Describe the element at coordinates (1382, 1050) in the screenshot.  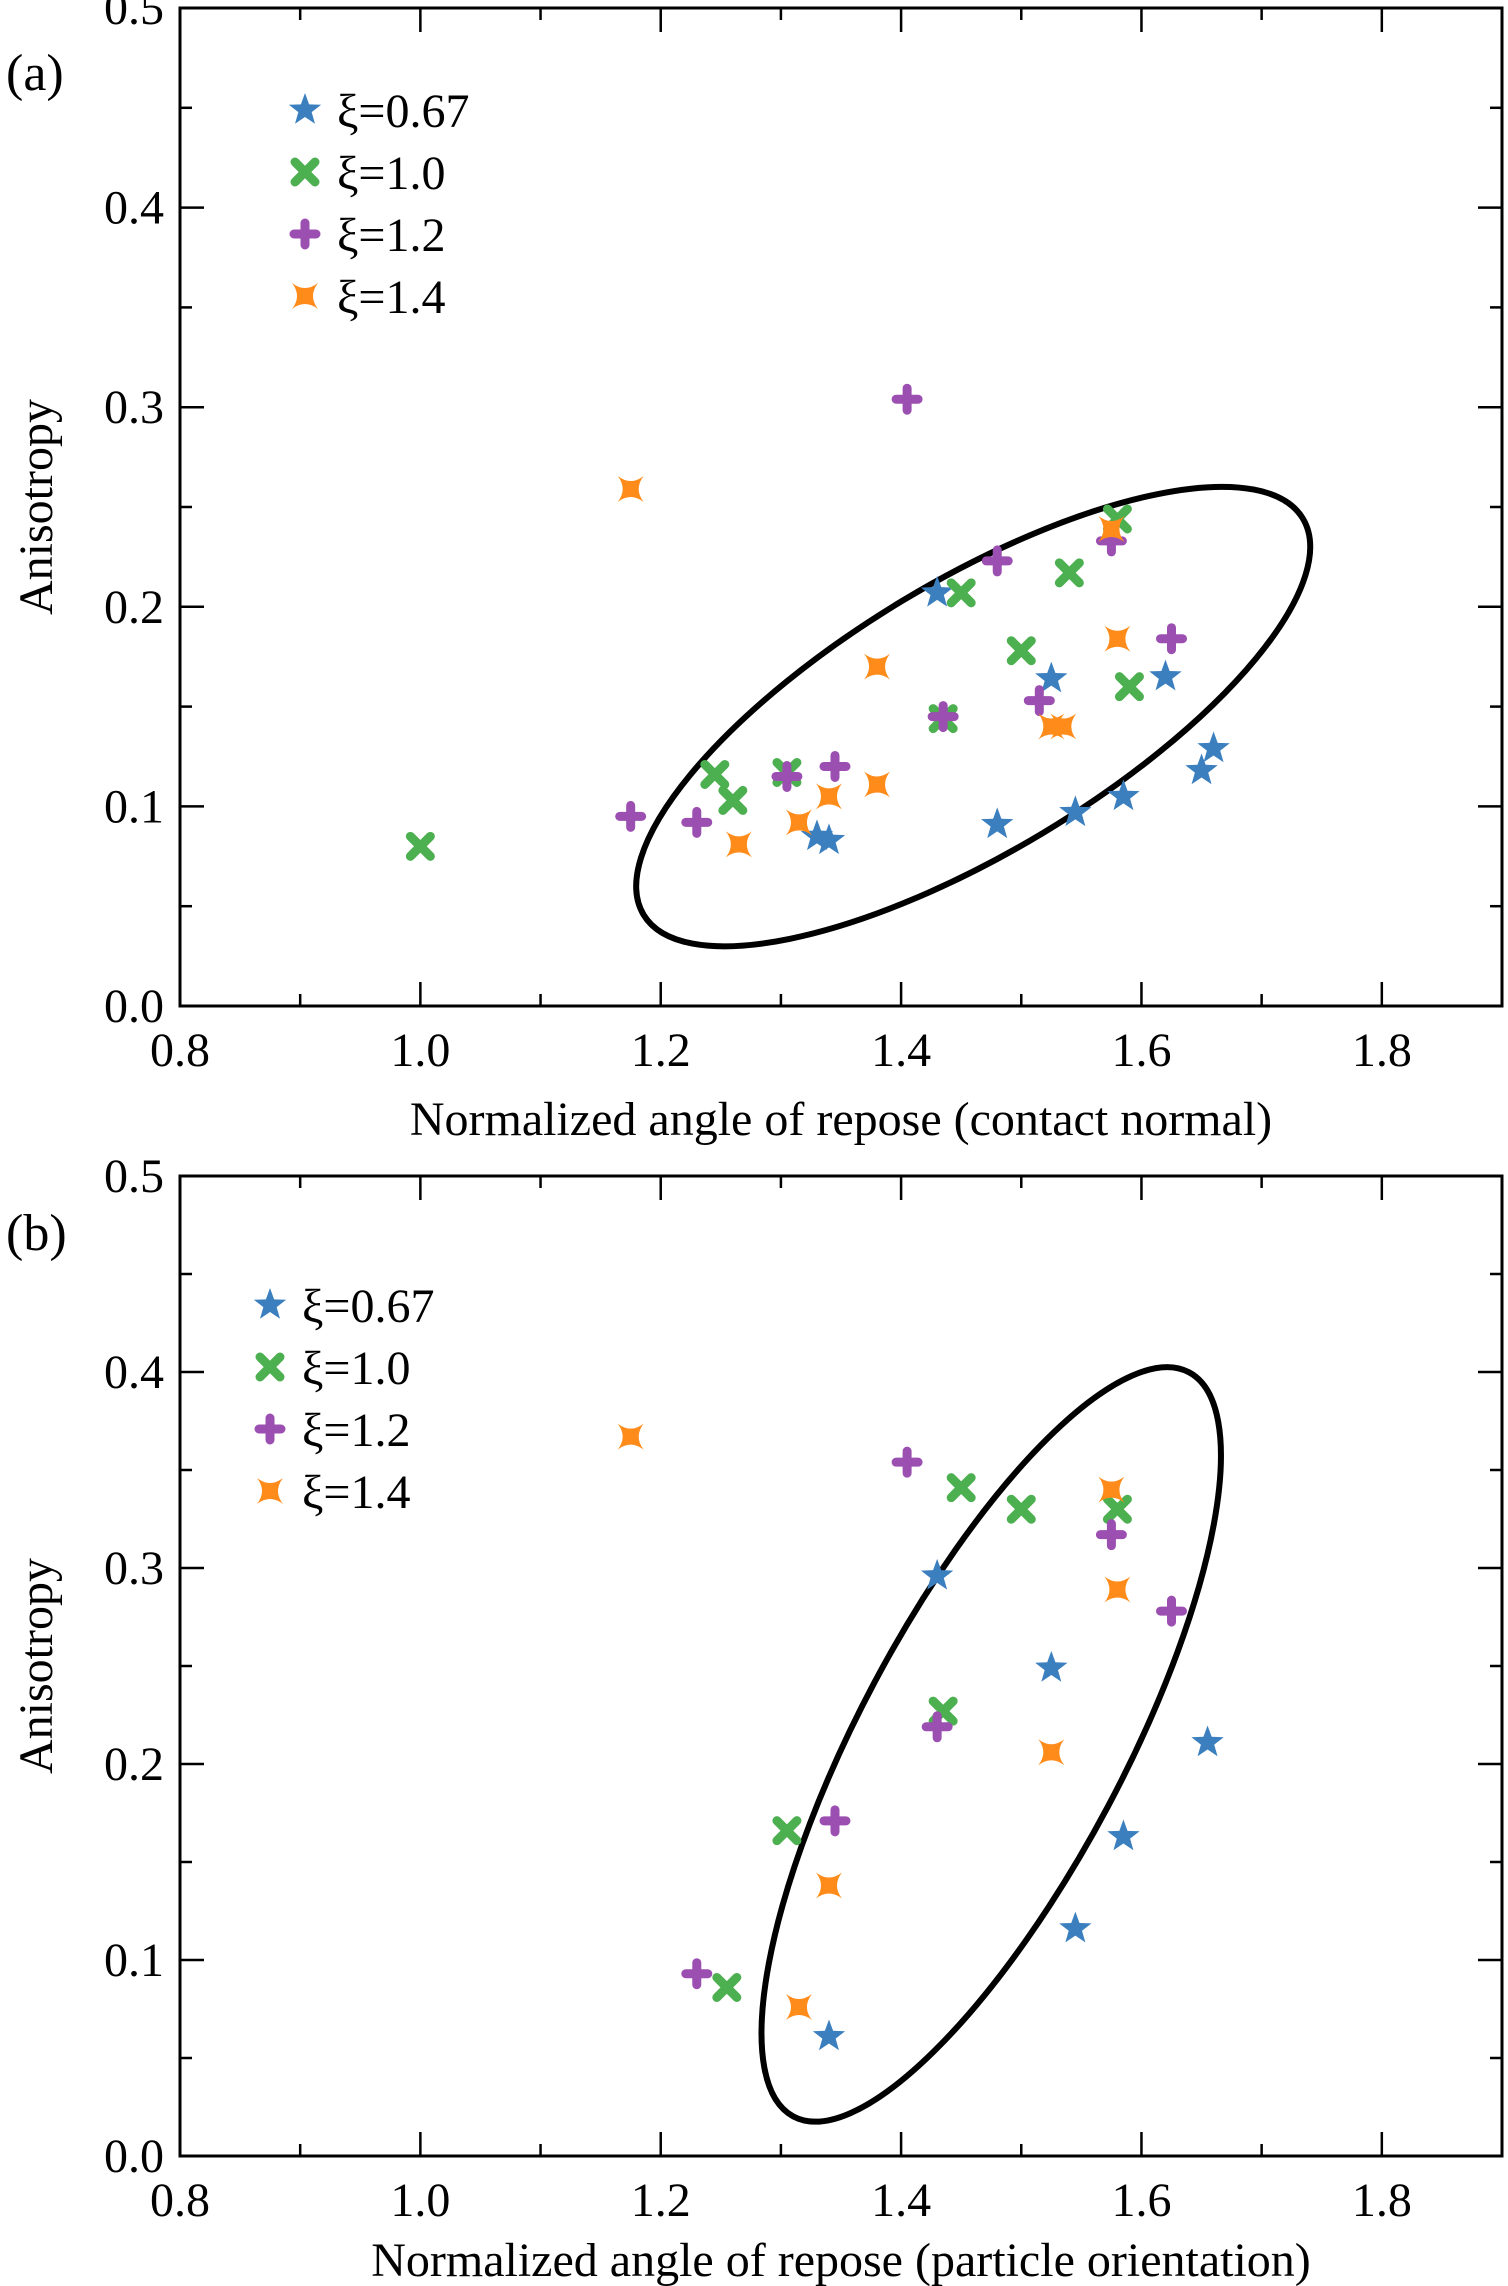
I see `x-tick-label: 1.8` at that location.